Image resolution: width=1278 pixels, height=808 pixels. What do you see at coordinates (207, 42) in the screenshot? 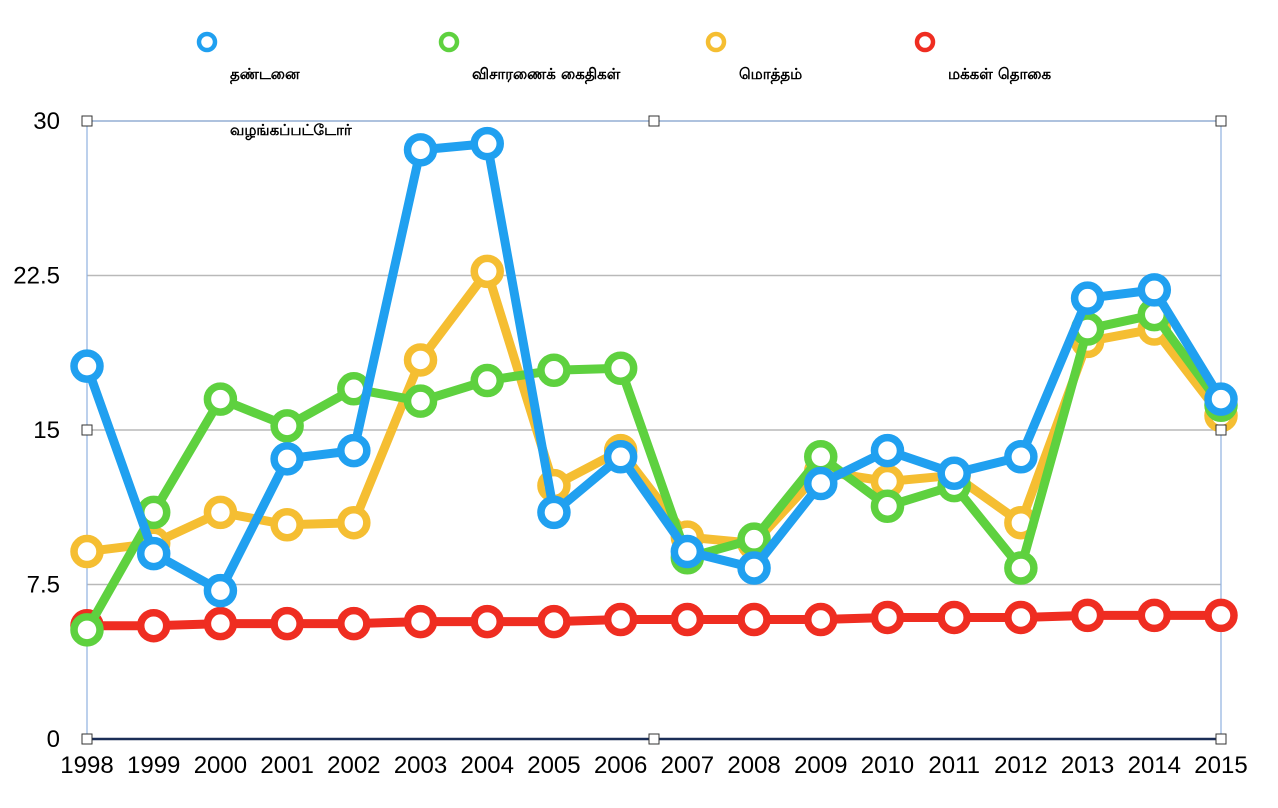
I see `legend-marker-convicted-icon` at bounding box center [207, 42].